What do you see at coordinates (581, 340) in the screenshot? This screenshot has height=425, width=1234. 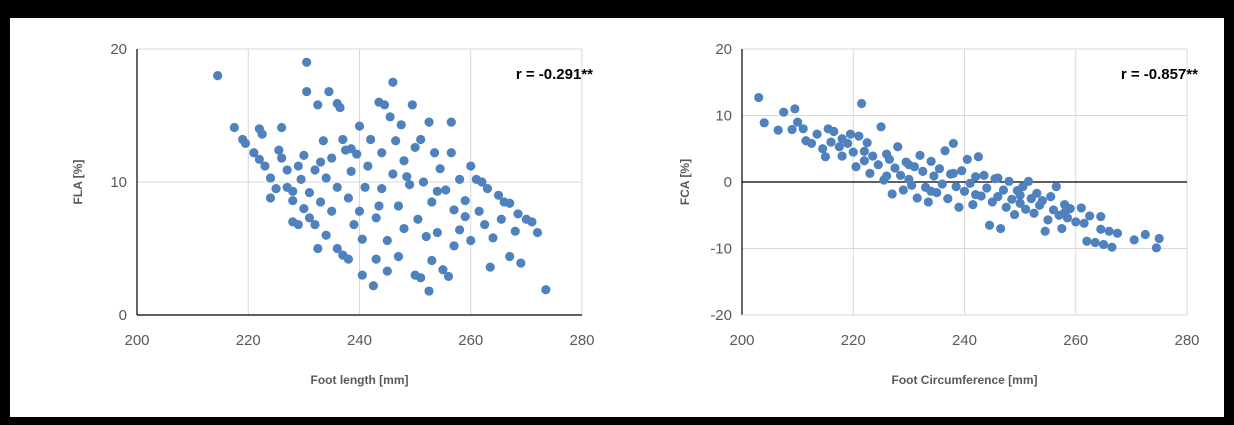 I see `chart1-x-tick-label: 280` at bounding box center [581, 340].